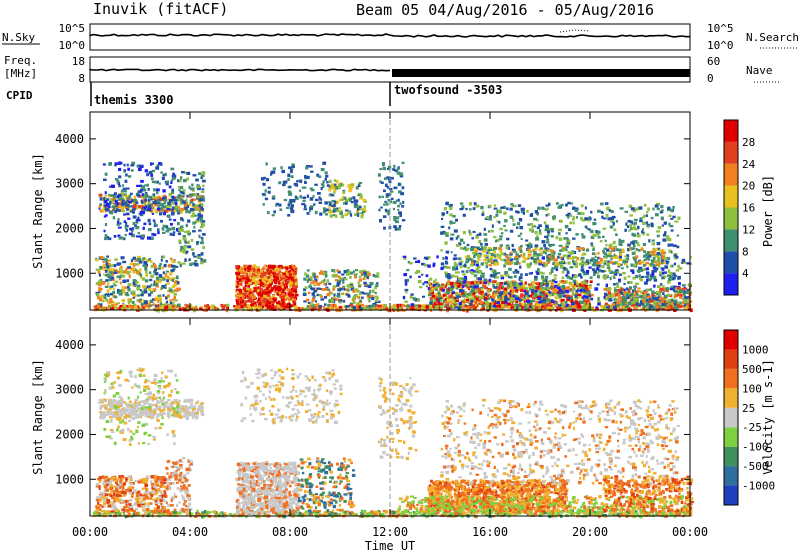  I want to click on nave-right-tick-top: 60, so click(713, 61).